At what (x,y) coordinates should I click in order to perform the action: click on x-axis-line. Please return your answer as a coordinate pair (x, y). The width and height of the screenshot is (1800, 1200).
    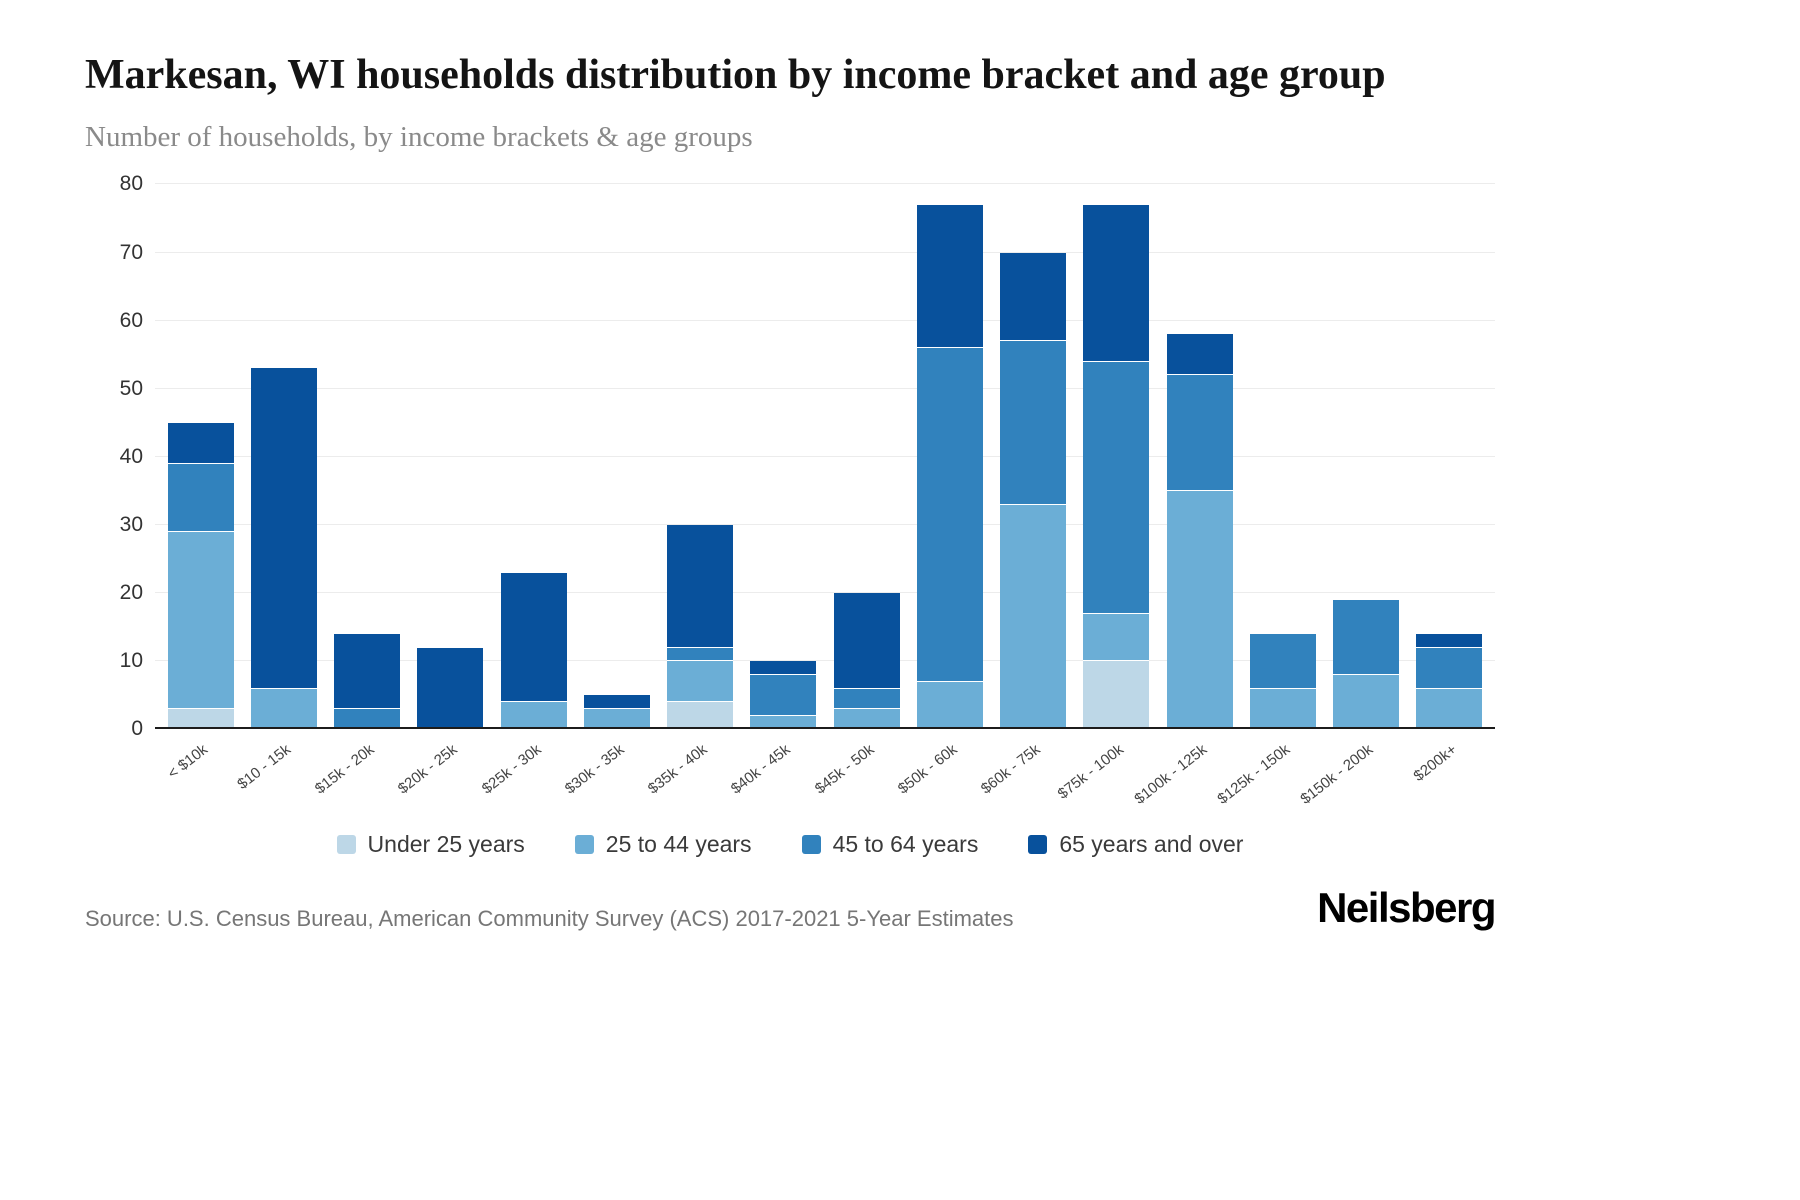
    Looking at the image, I should click on (825, 728).